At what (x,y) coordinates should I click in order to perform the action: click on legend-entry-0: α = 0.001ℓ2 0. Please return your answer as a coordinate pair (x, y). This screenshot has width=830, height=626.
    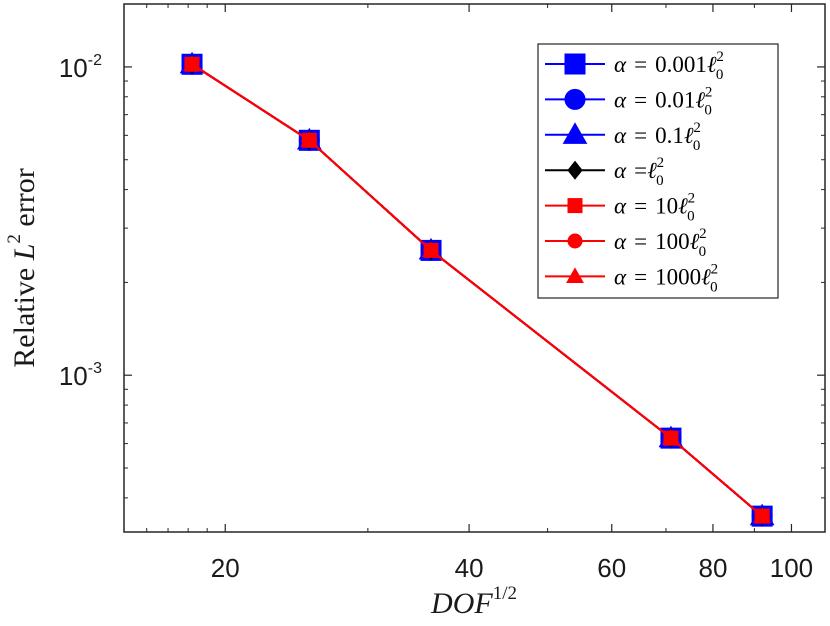
    Looking at the image, I should click on (634, 66).